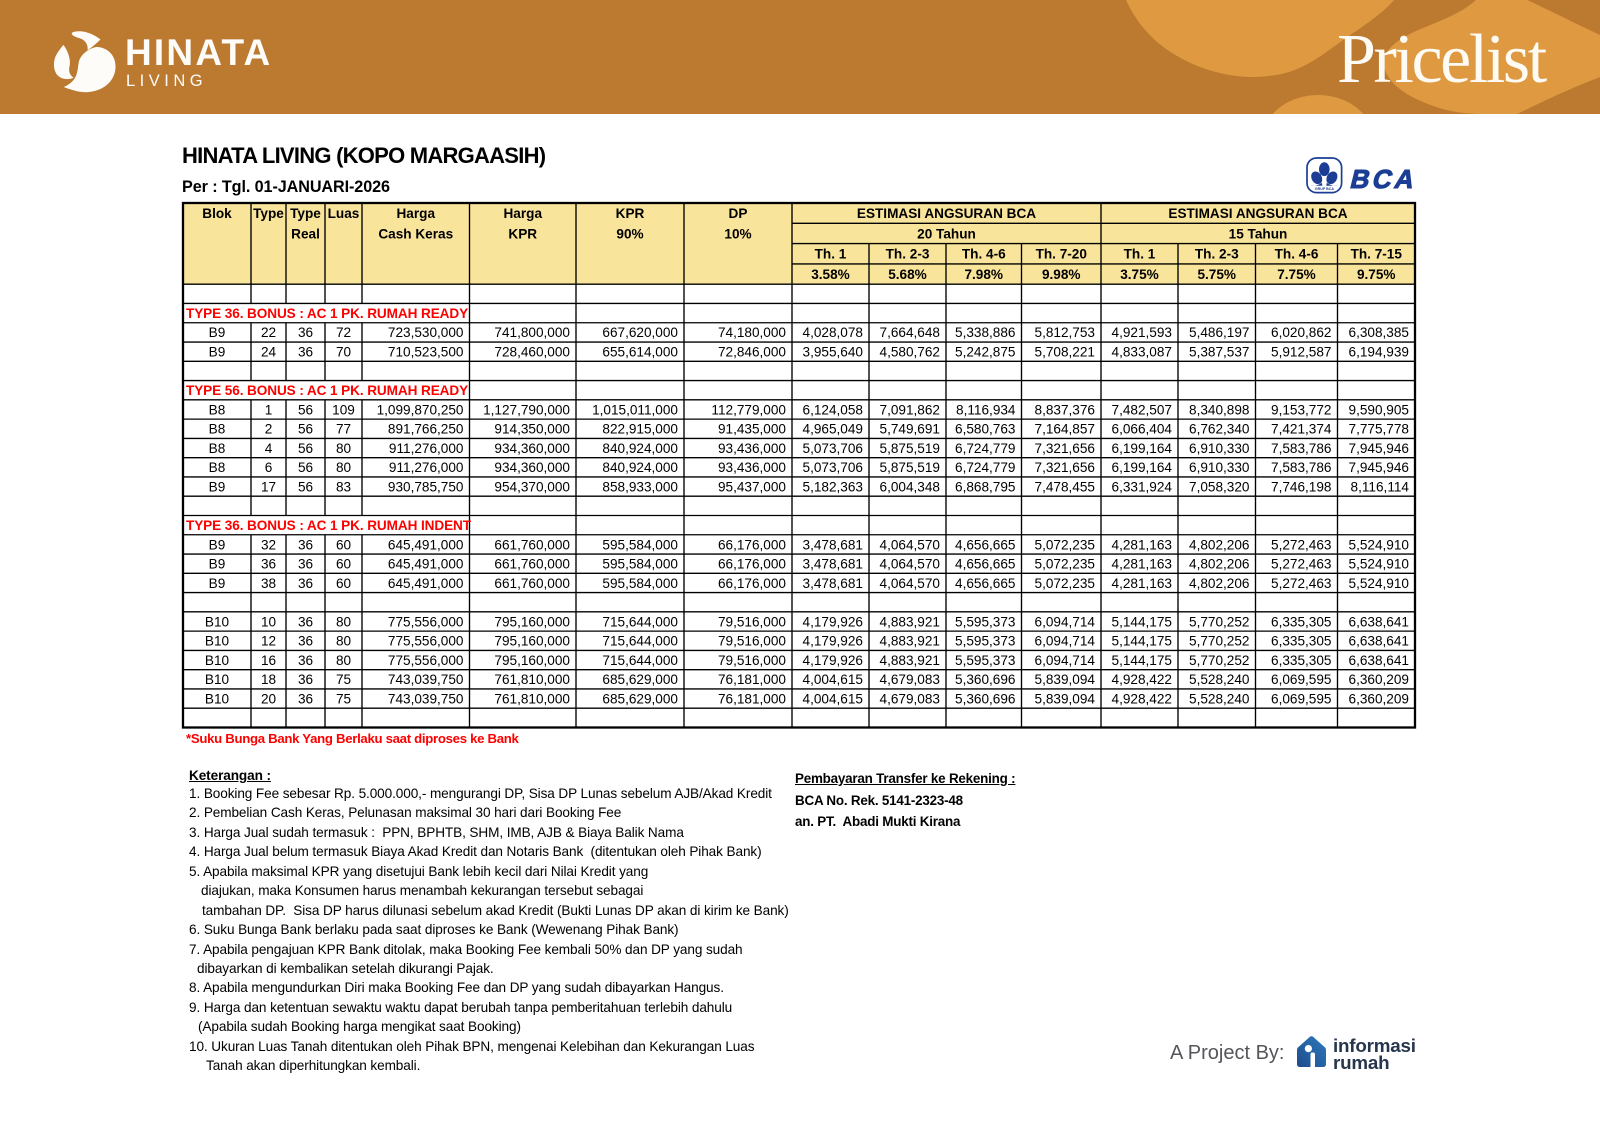 The width and height of the screenshot is (1600, 1131). Describe the element at coordinates (748, 409) in the screenshot. I see `svg-text: 112,779,000` at that location.